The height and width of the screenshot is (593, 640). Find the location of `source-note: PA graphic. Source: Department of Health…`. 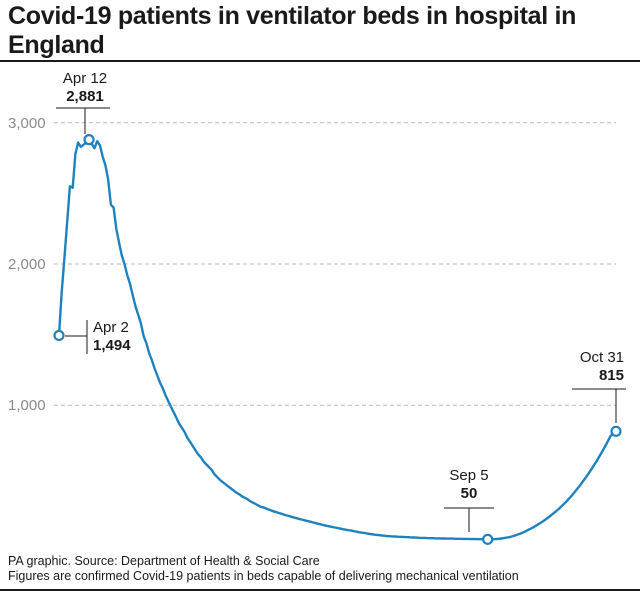

source-note: PA graphic. Source: Department of Health… is located at coordinates (164, 561).